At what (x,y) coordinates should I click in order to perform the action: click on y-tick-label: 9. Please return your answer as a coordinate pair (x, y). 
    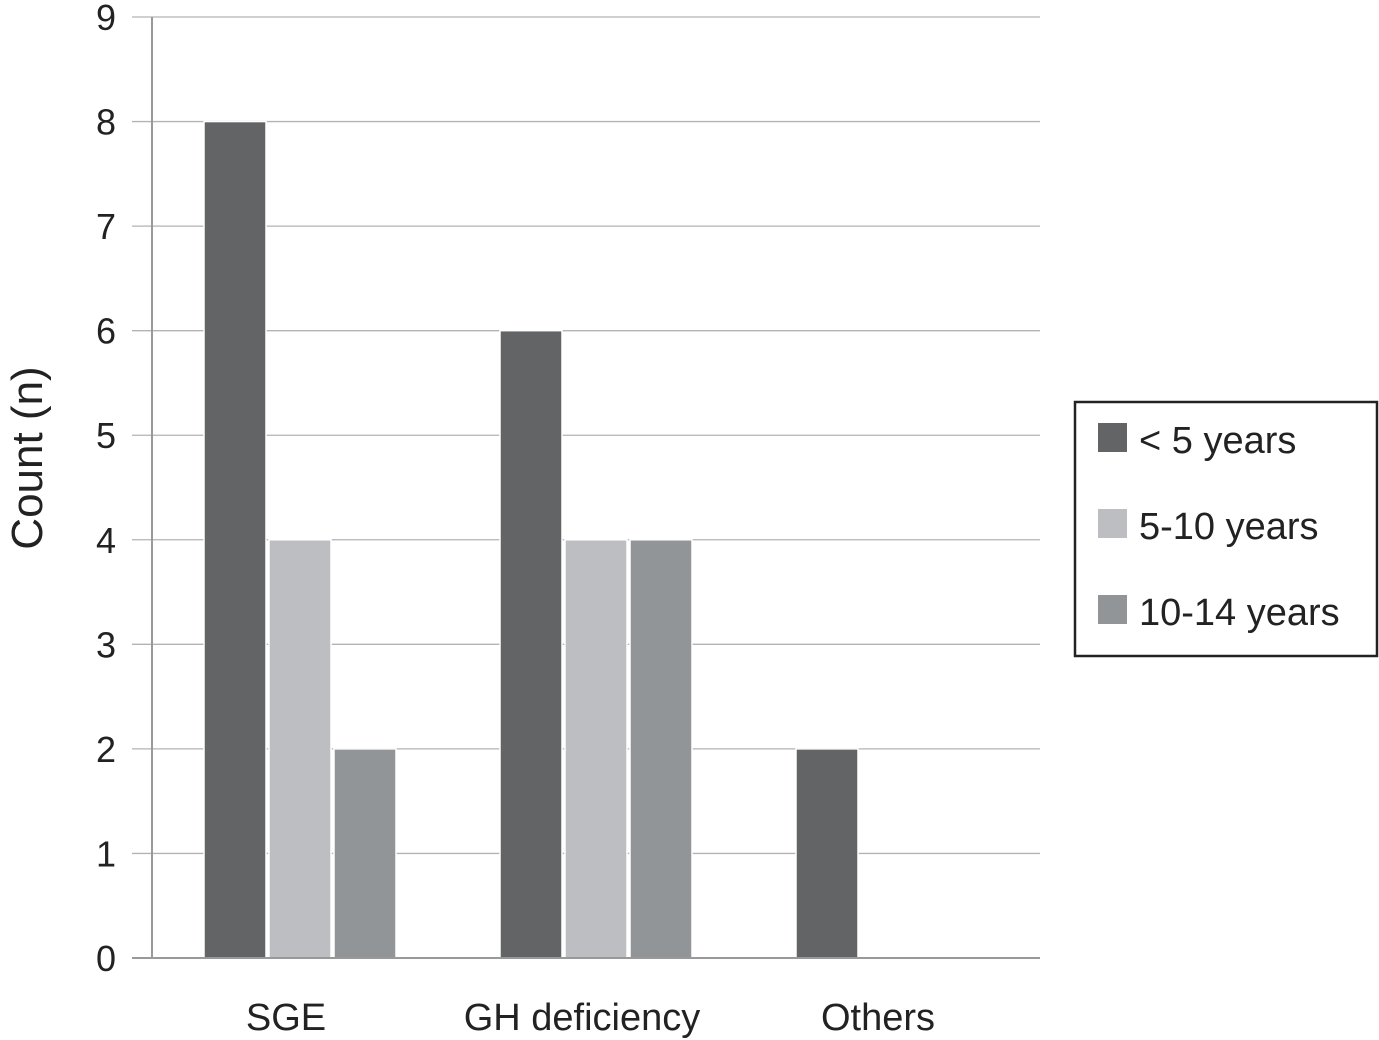
    Looking at the image, I should click on (106, 19).